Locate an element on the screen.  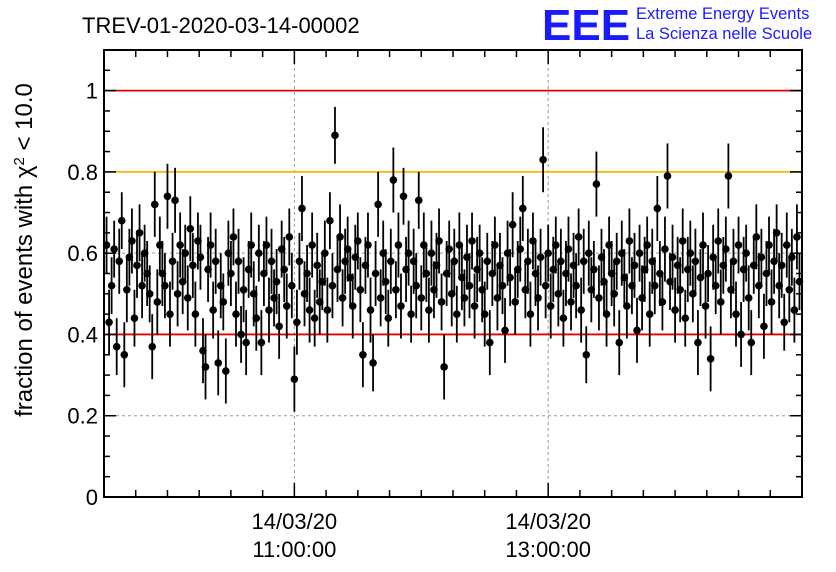
y-tick-label: 1 is located at coordinates (92, 91).